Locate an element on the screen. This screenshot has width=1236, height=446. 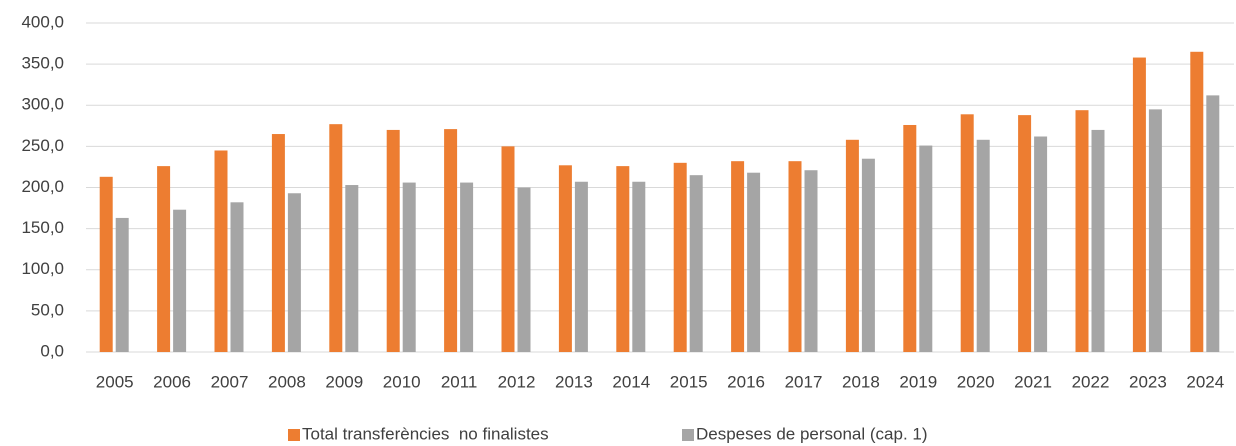
y-tick-label: 300,0 is located at coordinates (42, 104).